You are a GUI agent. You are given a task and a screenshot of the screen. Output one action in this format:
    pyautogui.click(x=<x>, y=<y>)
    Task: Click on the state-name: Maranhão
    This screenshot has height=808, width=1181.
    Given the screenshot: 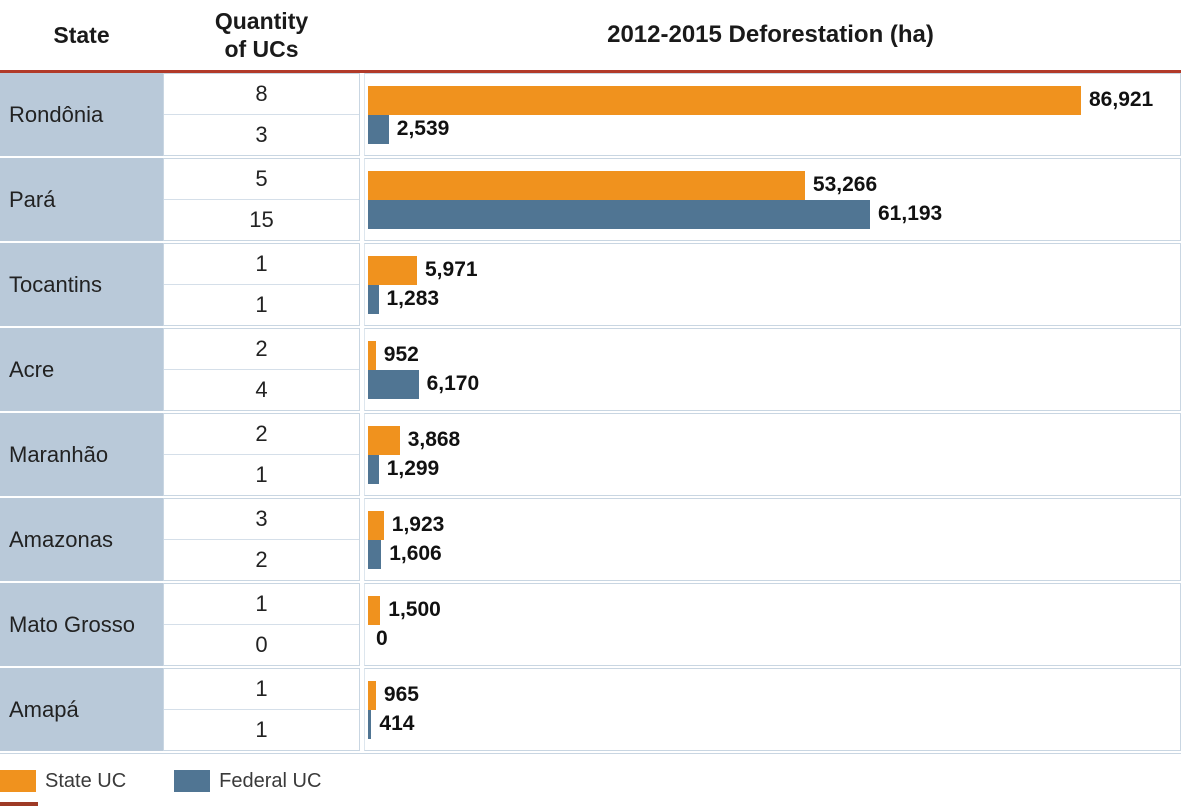 What is the action you would take?
    pyautogui.click(x=59, y=454)
    